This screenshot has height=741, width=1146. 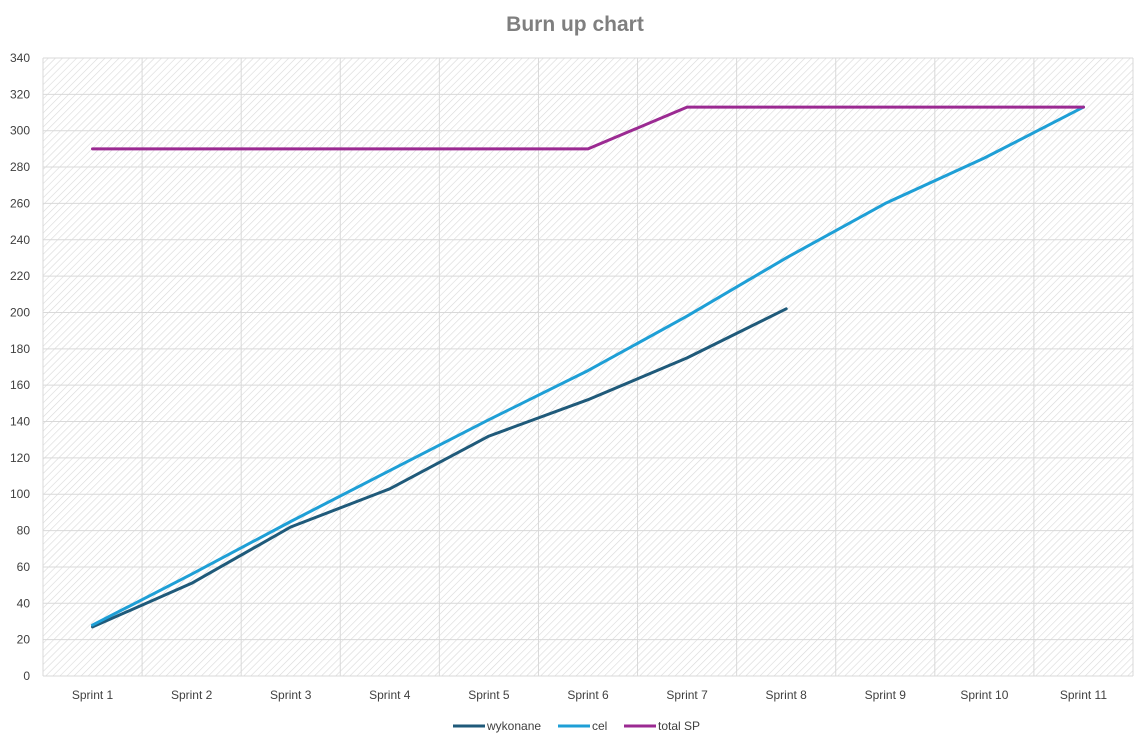 I want to click on y-tick-label: 80, so click(x=24, y=531).